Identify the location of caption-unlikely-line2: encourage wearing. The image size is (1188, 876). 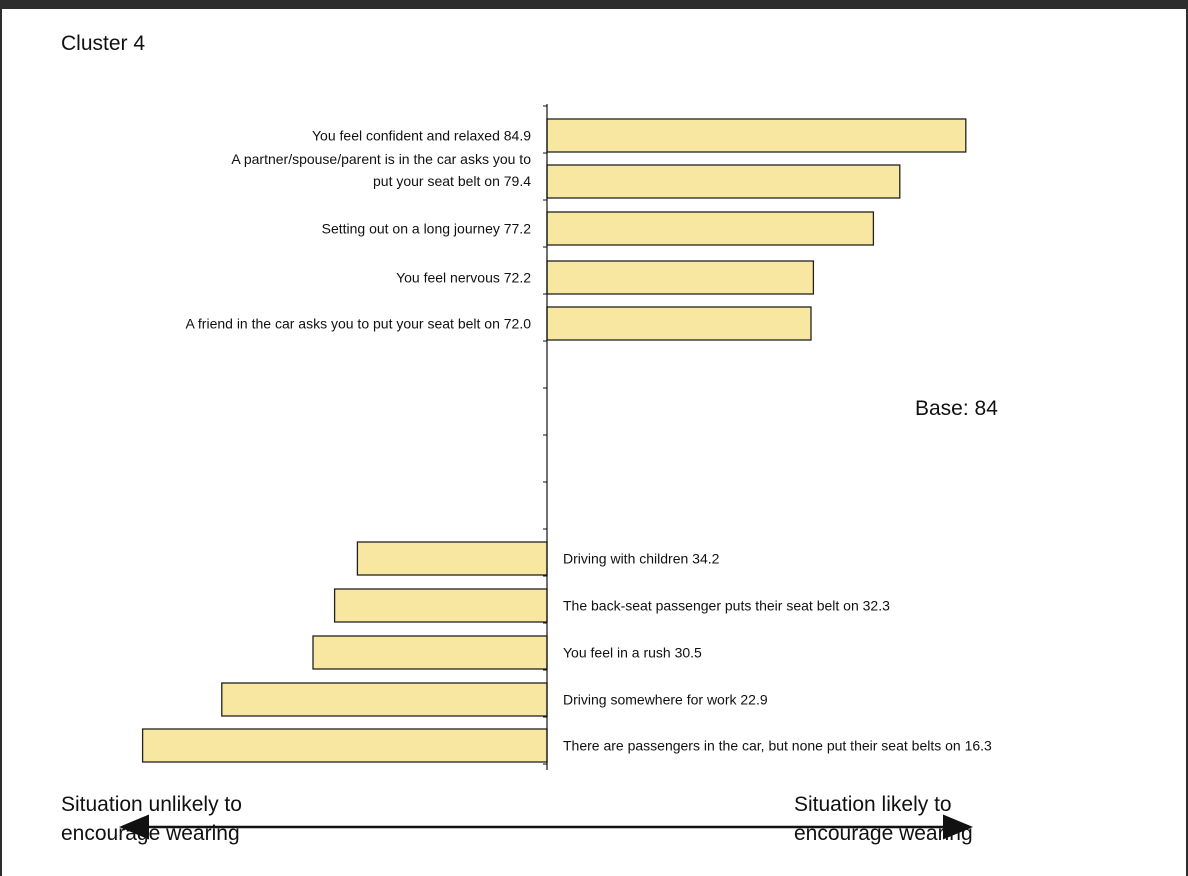
(150, 833).